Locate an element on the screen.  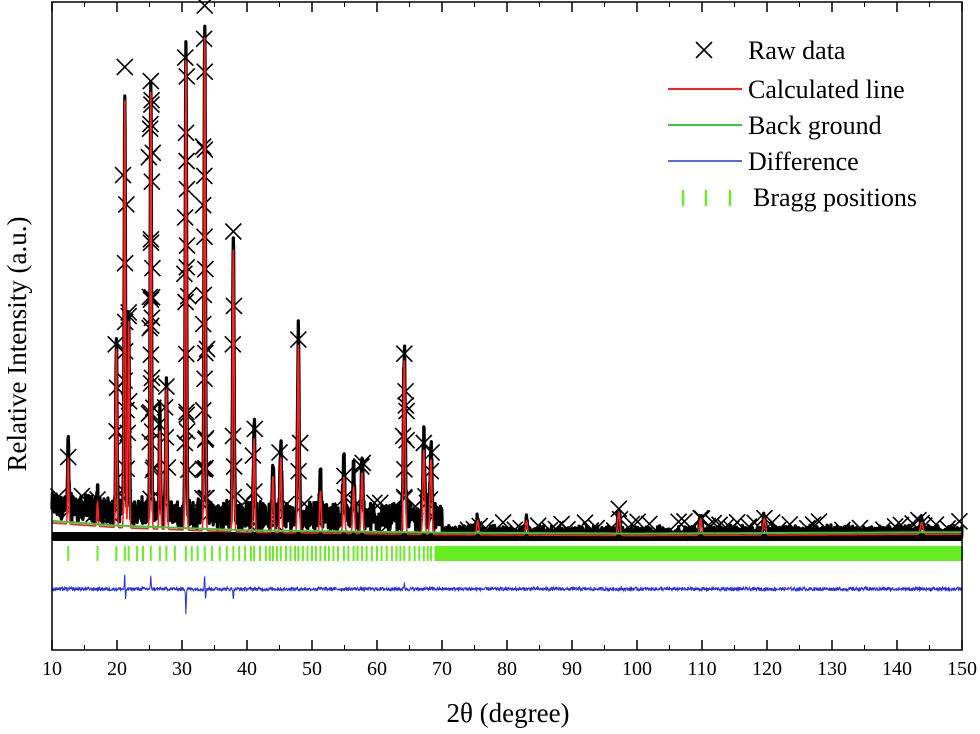
raw-data-point-bg-164-b is located at coordinates (94, 514).